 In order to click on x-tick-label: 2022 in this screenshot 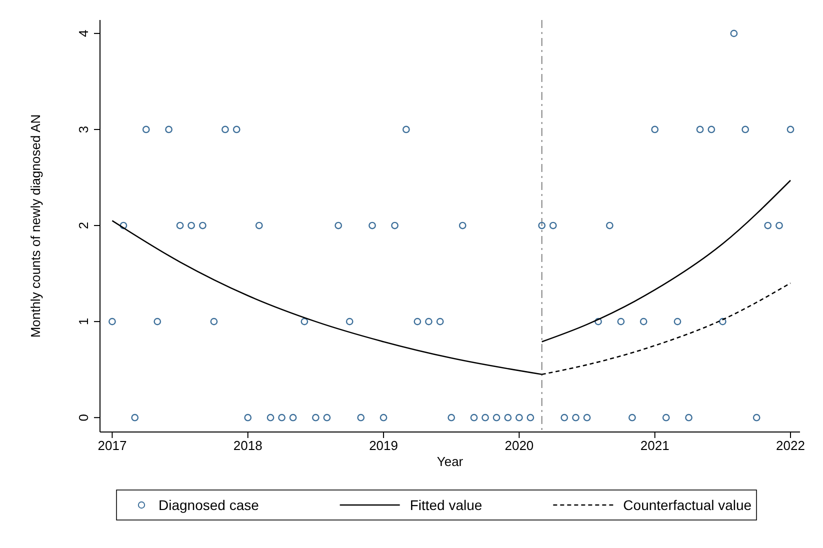, I will do `click(790, 446)`.